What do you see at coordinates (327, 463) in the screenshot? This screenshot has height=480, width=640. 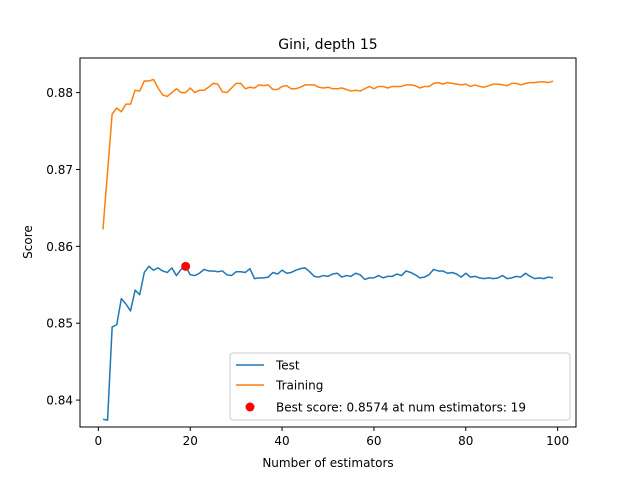 I see `x-axis-label: Number of estimators` at bounding box center [327, 463].